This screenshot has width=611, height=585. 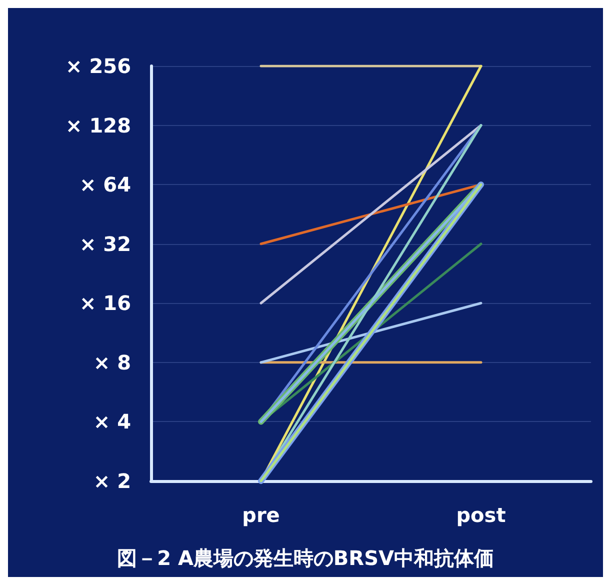 What do you see at coordinates (98, 66) in the screenshot?
I see `y-tick-label: × 256` at bounding box center [98, 66].